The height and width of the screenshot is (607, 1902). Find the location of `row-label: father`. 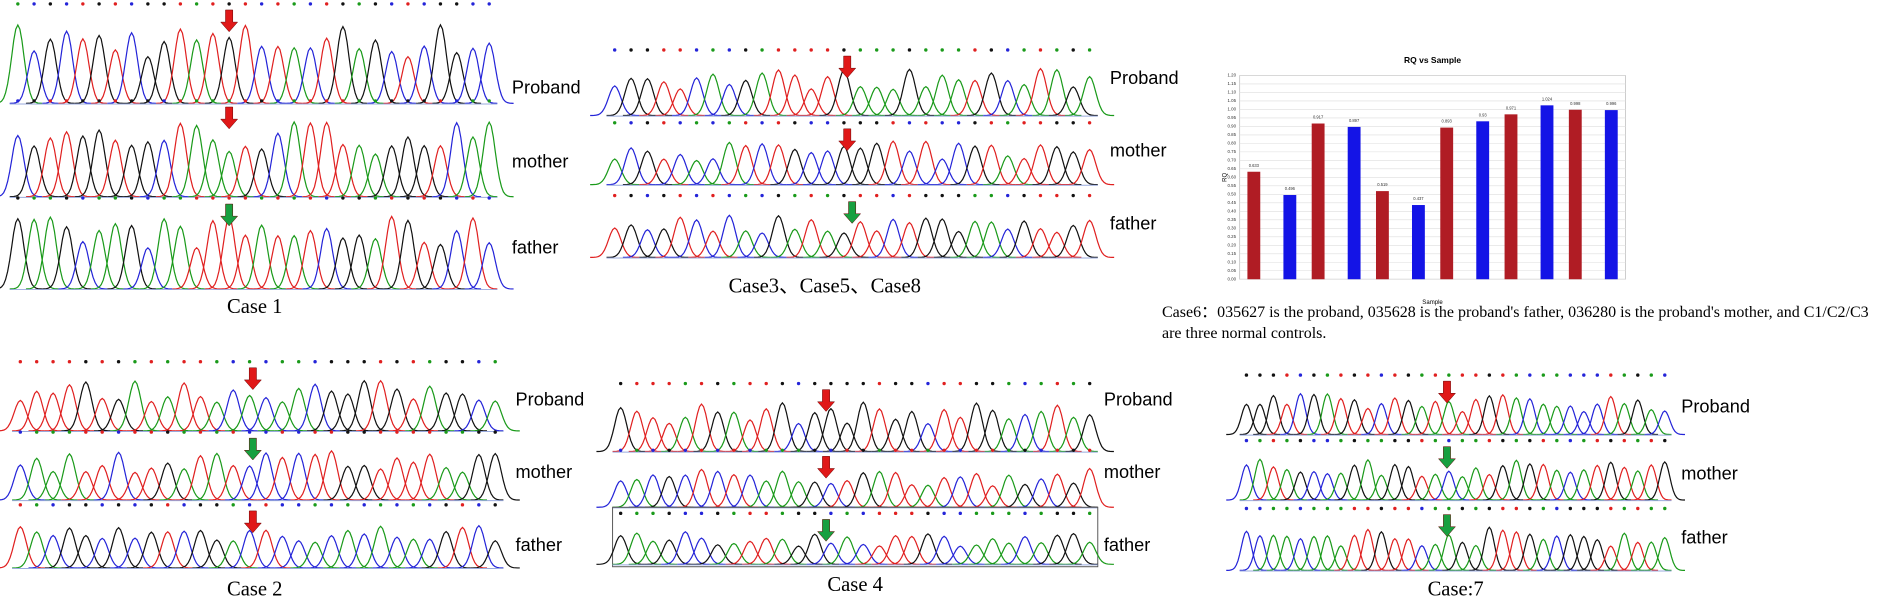

row-label: father is located at coordinates (535, 248).